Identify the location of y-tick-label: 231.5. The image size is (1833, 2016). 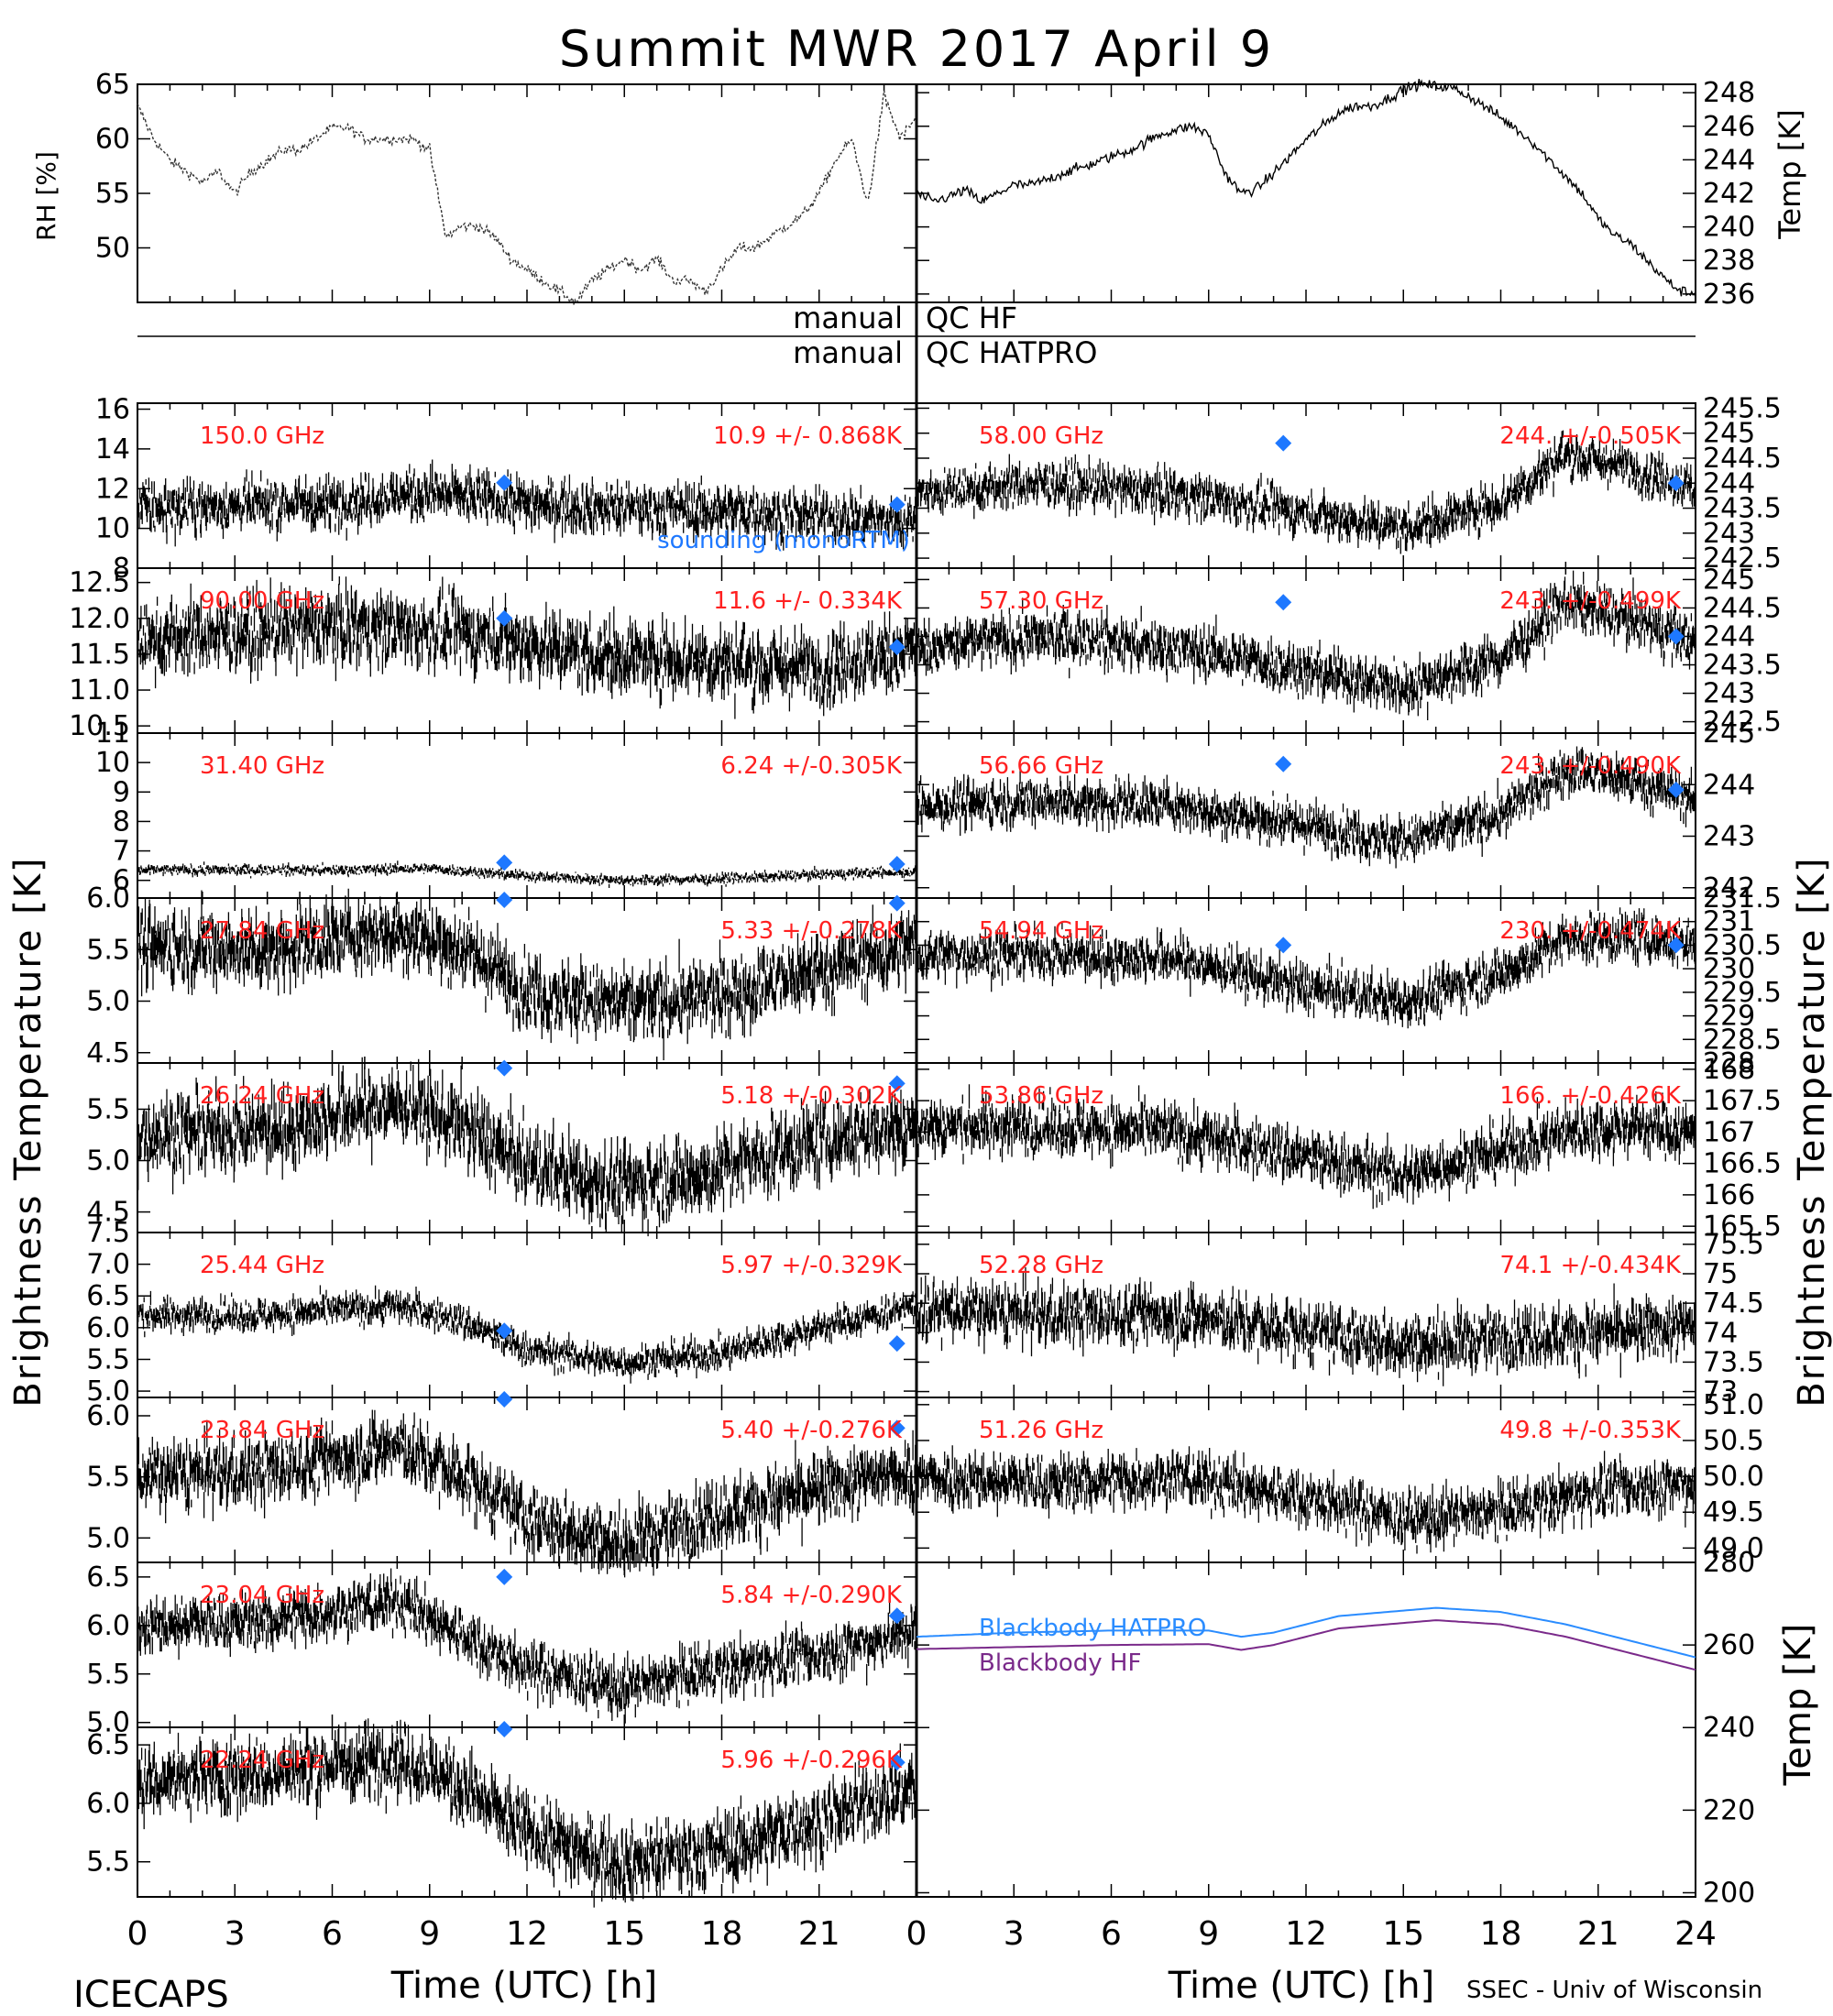
(1742, 898).